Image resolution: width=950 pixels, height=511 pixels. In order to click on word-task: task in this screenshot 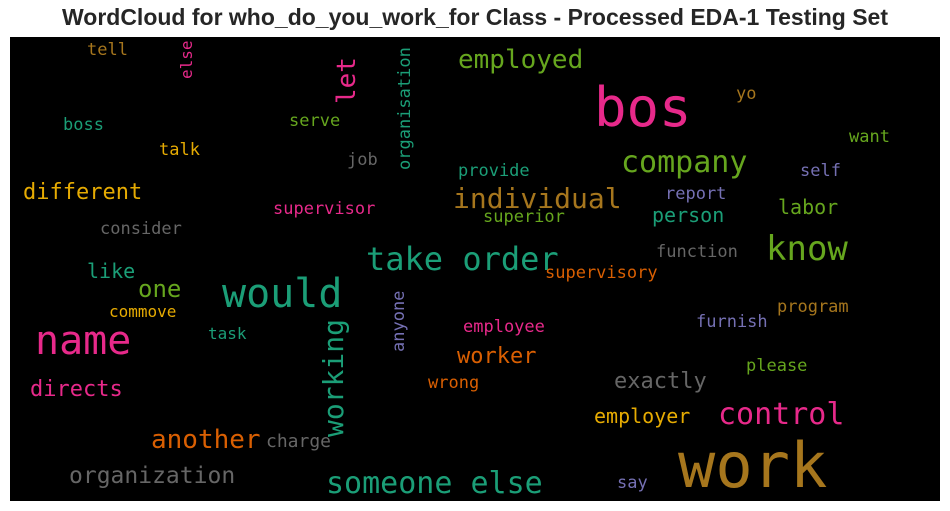, I will do `click(227, 333)`.